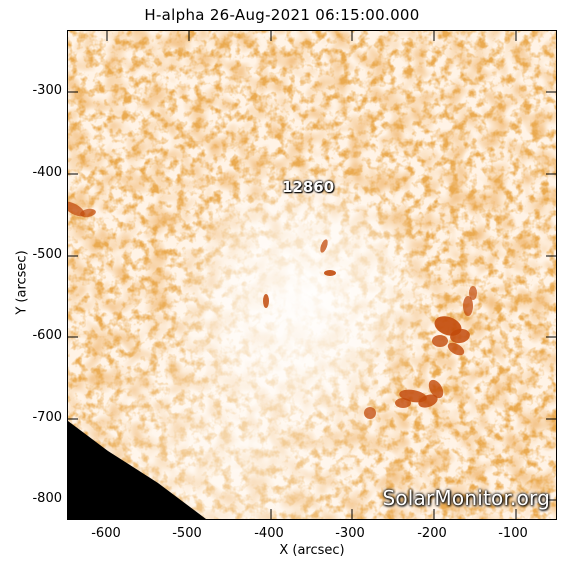 This screenshot has height=564, width=564. Describe the element at coordinates (47, 90) in the screenshot. I see `y-tick-label: -300` at that location.